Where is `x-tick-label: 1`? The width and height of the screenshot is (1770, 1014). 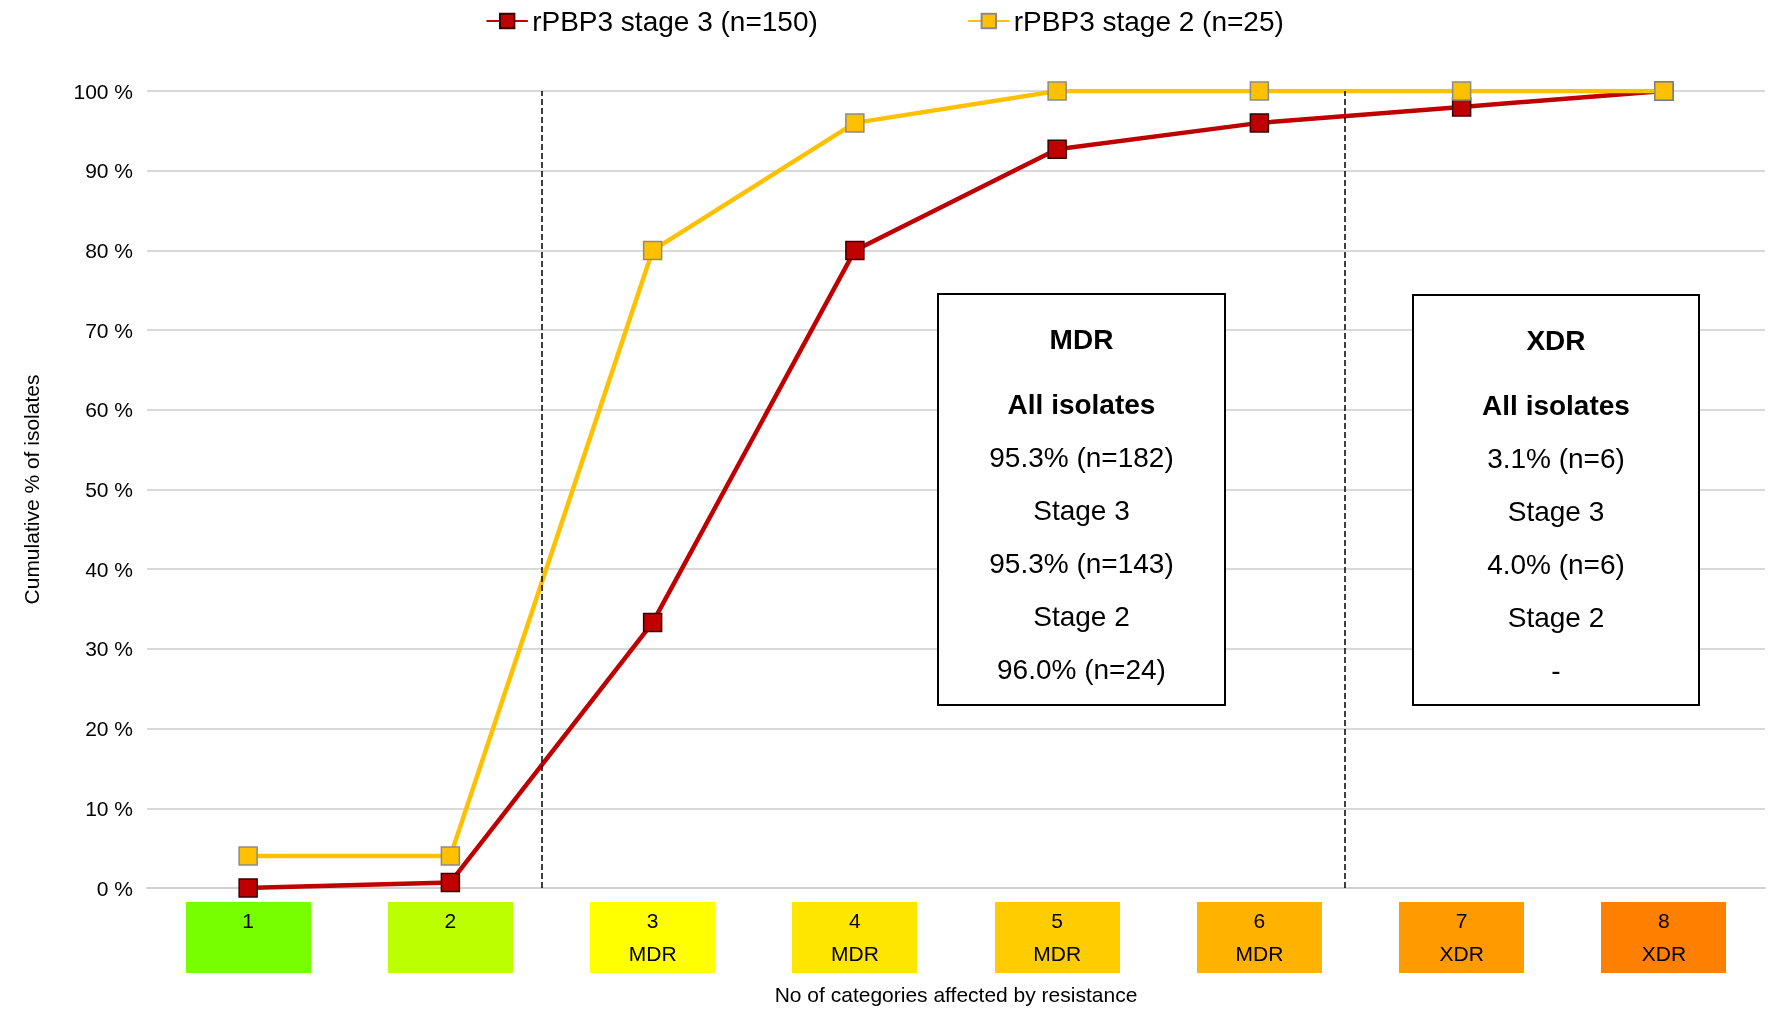 x-tick-label: 1 is located at coordinates (248, 920).